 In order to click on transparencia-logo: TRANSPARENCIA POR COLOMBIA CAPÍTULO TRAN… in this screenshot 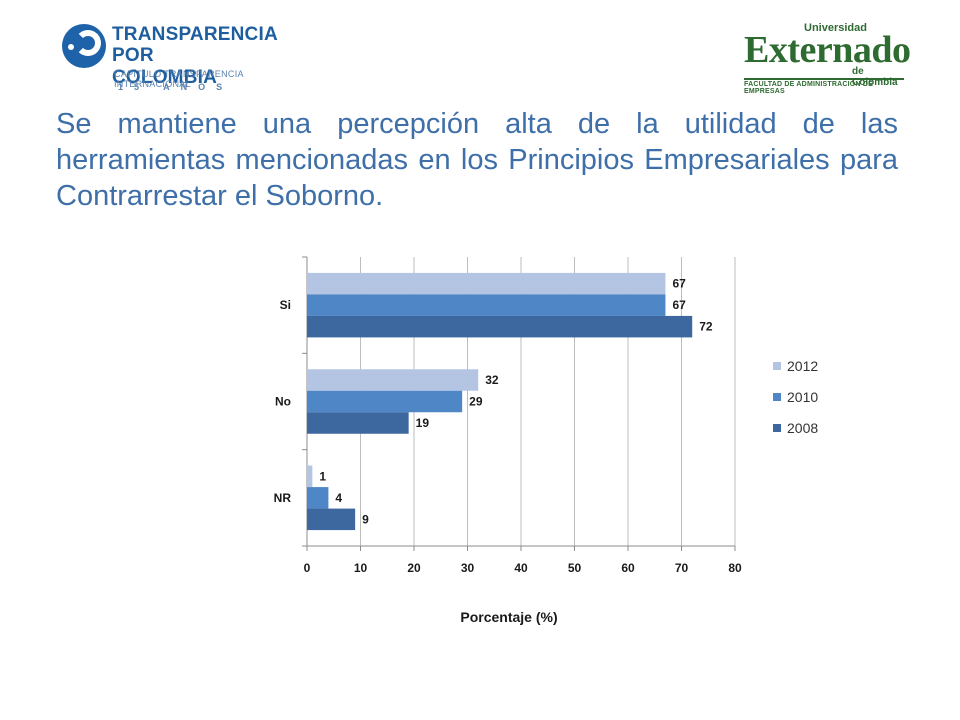, I will do `click(168, 57)`.